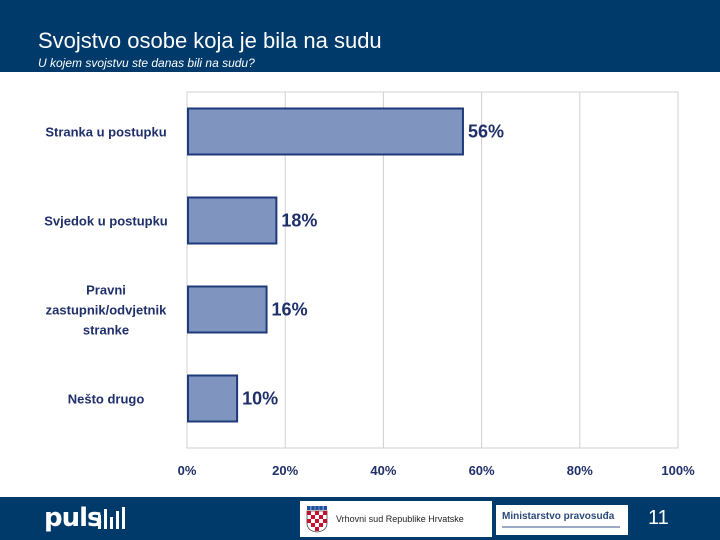 Image resolution: width=720 pixels, height=540 pixels. Describe the element at coordinates (383, 470) in the screenshot. I see `x-tick-label: 40%` at that location.